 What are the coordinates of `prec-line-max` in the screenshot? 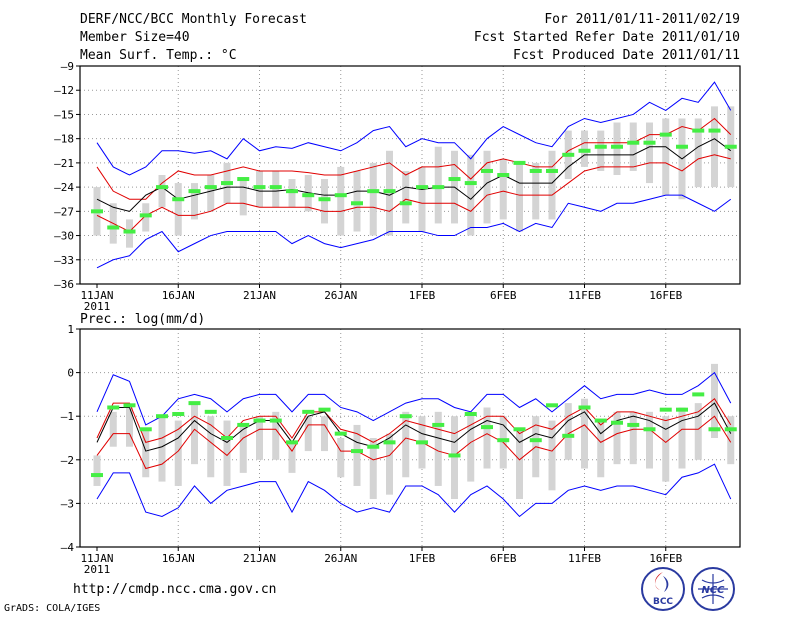 It's located at (414, 398).